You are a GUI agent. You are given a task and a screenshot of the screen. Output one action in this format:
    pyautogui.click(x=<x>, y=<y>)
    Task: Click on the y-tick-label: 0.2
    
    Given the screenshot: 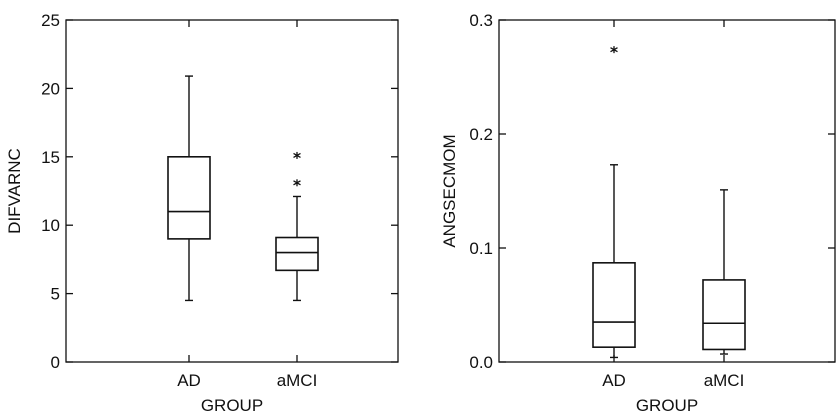 What is the action you would take?
    pyautogui.click(x=481, y=134)
    